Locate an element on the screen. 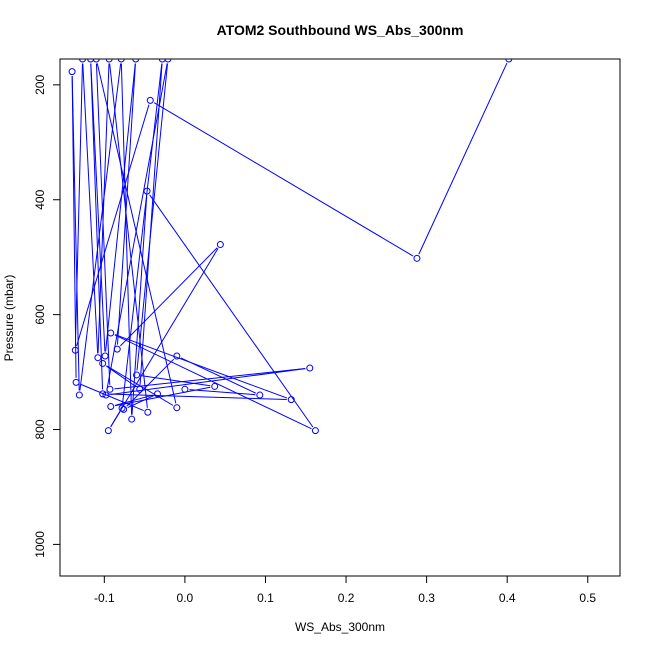 The image size is (650, 650). x-tick-label: 0.1 is located at coordinates (265, 598).